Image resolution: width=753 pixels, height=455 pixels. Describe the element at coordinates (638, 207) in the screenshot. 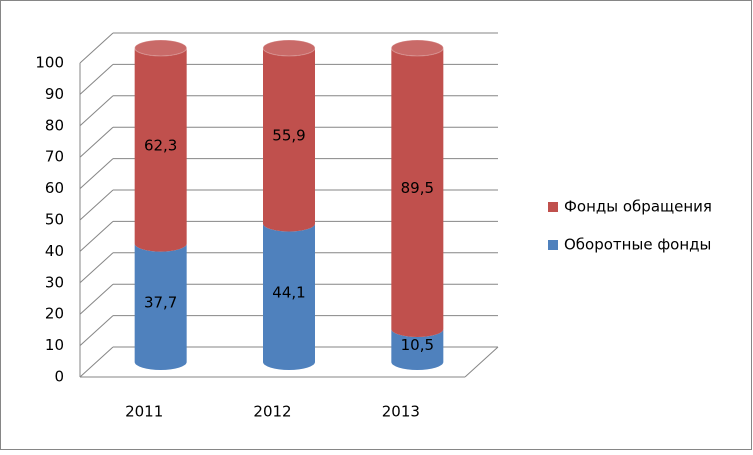

I see `legend-label: Фонды обращения` at that location.